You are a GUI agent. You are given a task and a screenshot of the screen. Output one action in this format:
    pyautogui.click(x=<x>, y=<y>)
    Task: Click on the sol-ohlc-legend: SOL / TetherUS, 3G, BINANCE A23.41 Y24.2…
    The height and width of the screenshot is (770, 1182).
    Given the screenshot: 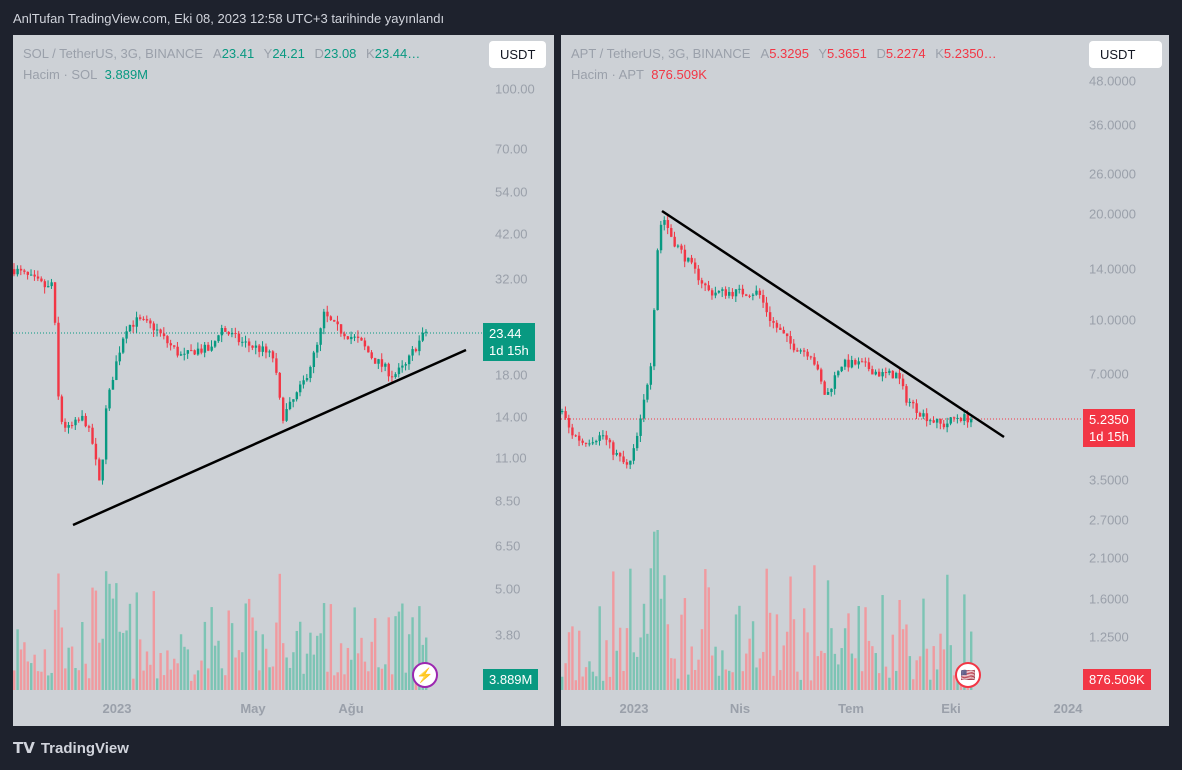 What is the action you would take?
    pyautogui.click(x=222, y=53)
    